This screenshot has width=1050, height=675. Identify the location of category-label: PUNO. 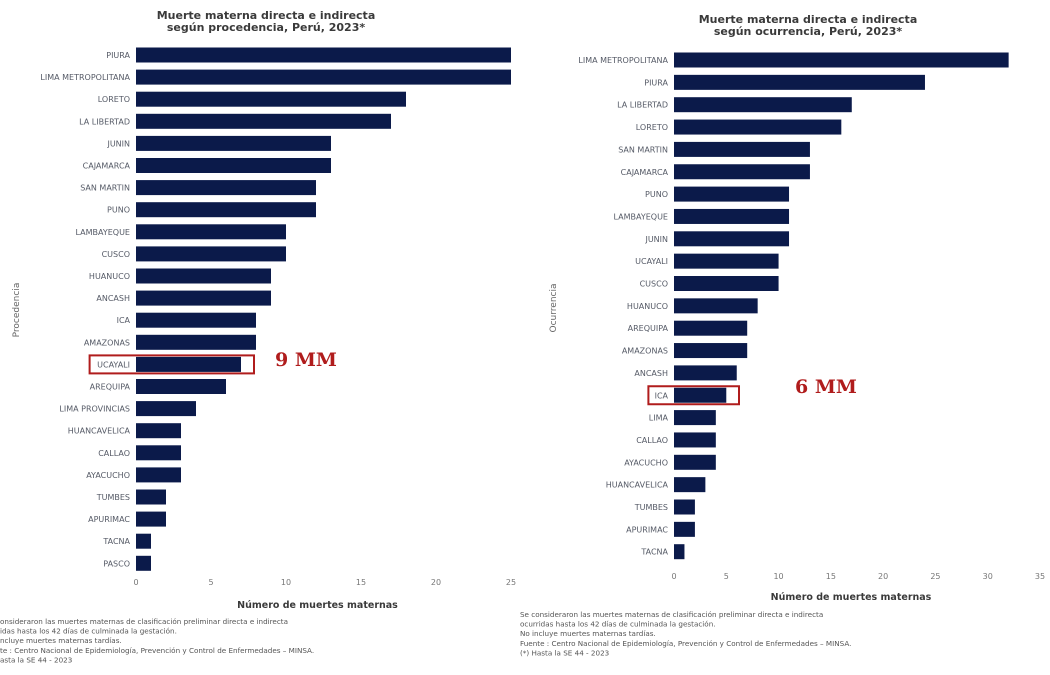
(118, 210).